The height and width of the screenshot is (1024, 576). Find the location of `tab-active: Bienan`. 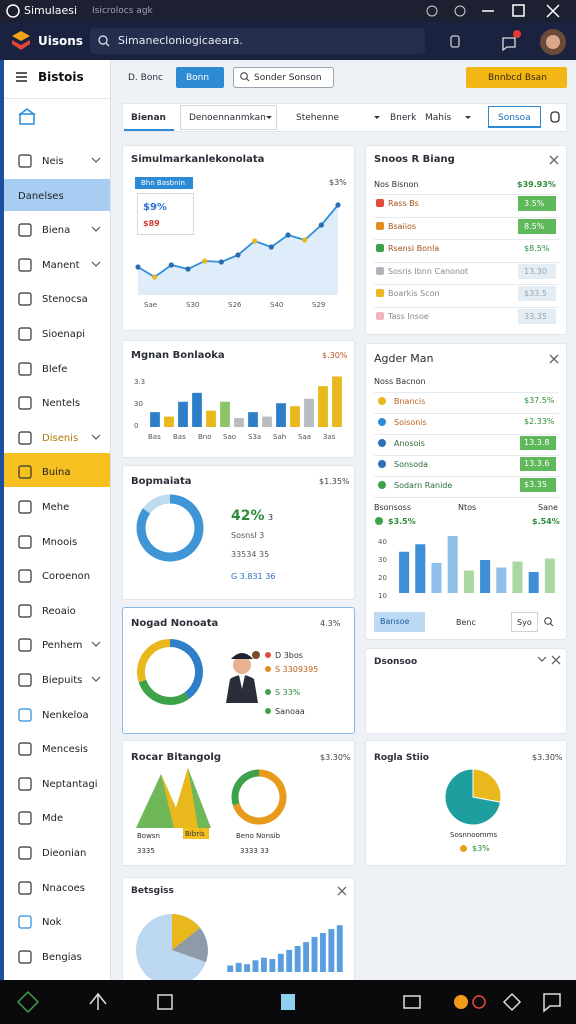

tab-active: Bienan is located at coordinates (148, 118).